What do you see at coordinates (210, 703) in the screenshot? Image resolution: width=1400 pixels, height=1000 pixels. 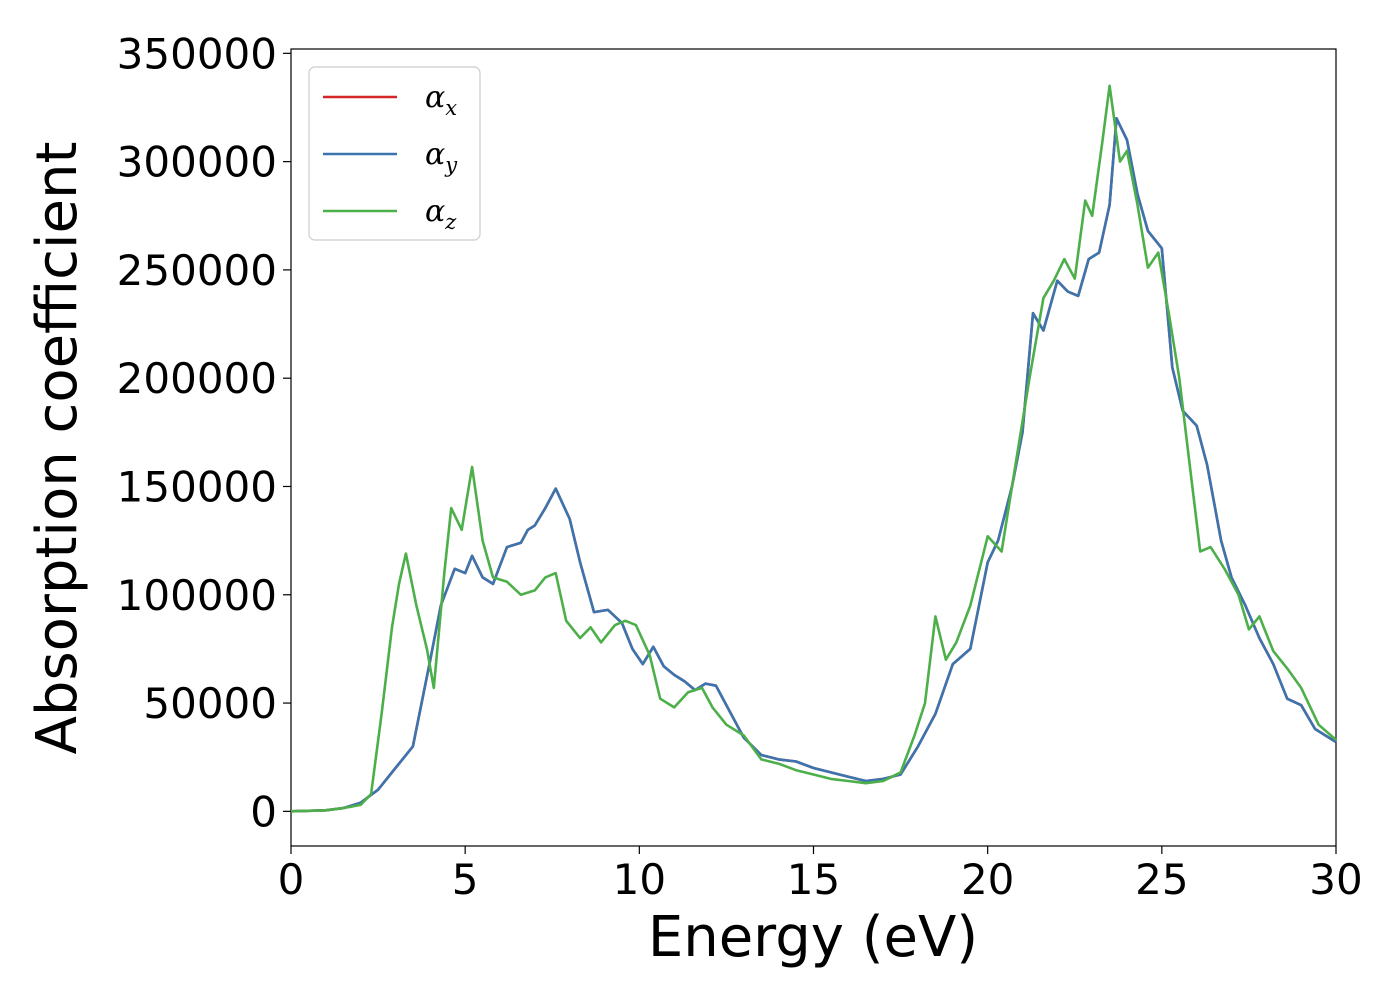 I see `y-tick-label: 50000` at bounding box center [210, 703].